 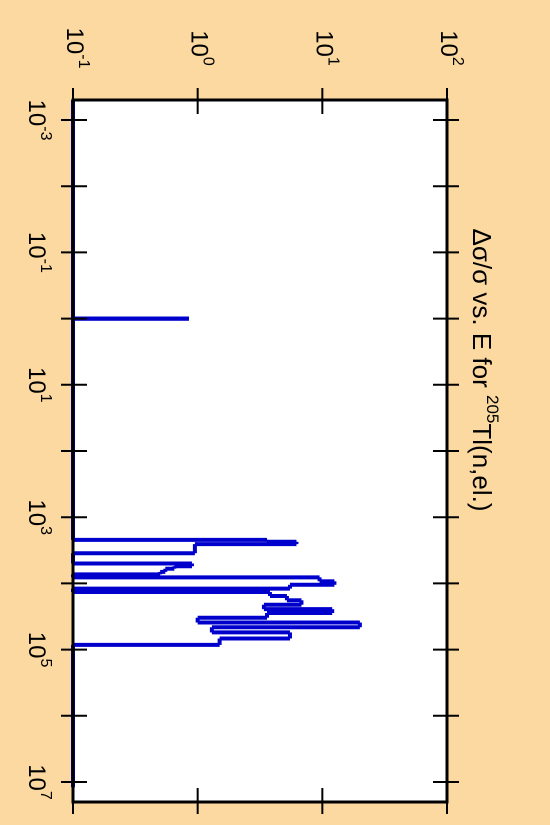 I want to click on delta-tick-label-1: 10⁰, so click(x=200, y=48).